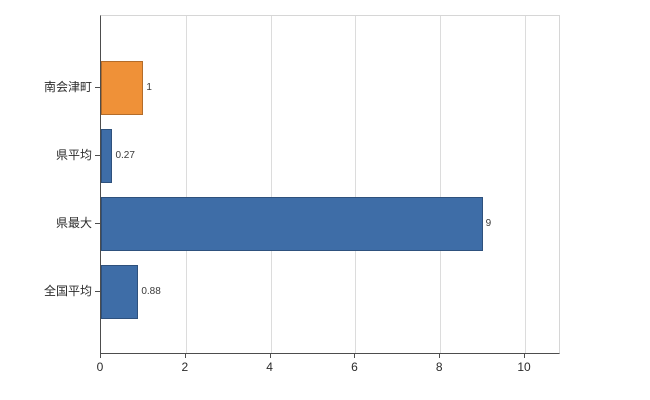 The width and height of the screenshot is (650, 400). What do you see at coordinates (524, 367) in the screenshot?
I see `x-tick-label: 10` at bounding box center [524, 367].